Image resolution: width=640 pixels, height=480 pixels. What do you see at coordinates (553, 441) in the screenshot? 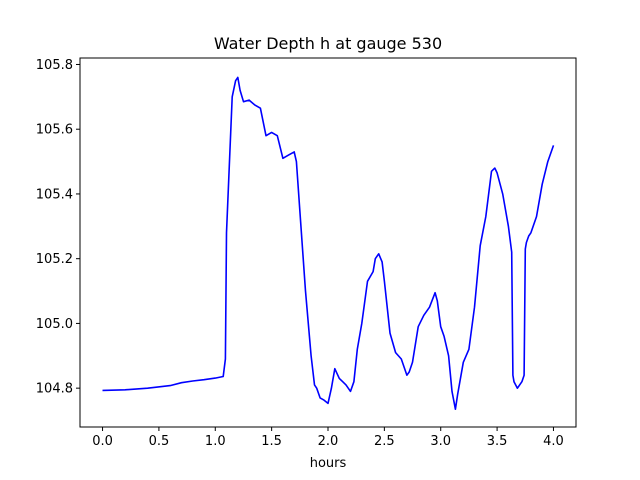
I see `x-tick-label: 4.0` at bounding box center [553, 441].